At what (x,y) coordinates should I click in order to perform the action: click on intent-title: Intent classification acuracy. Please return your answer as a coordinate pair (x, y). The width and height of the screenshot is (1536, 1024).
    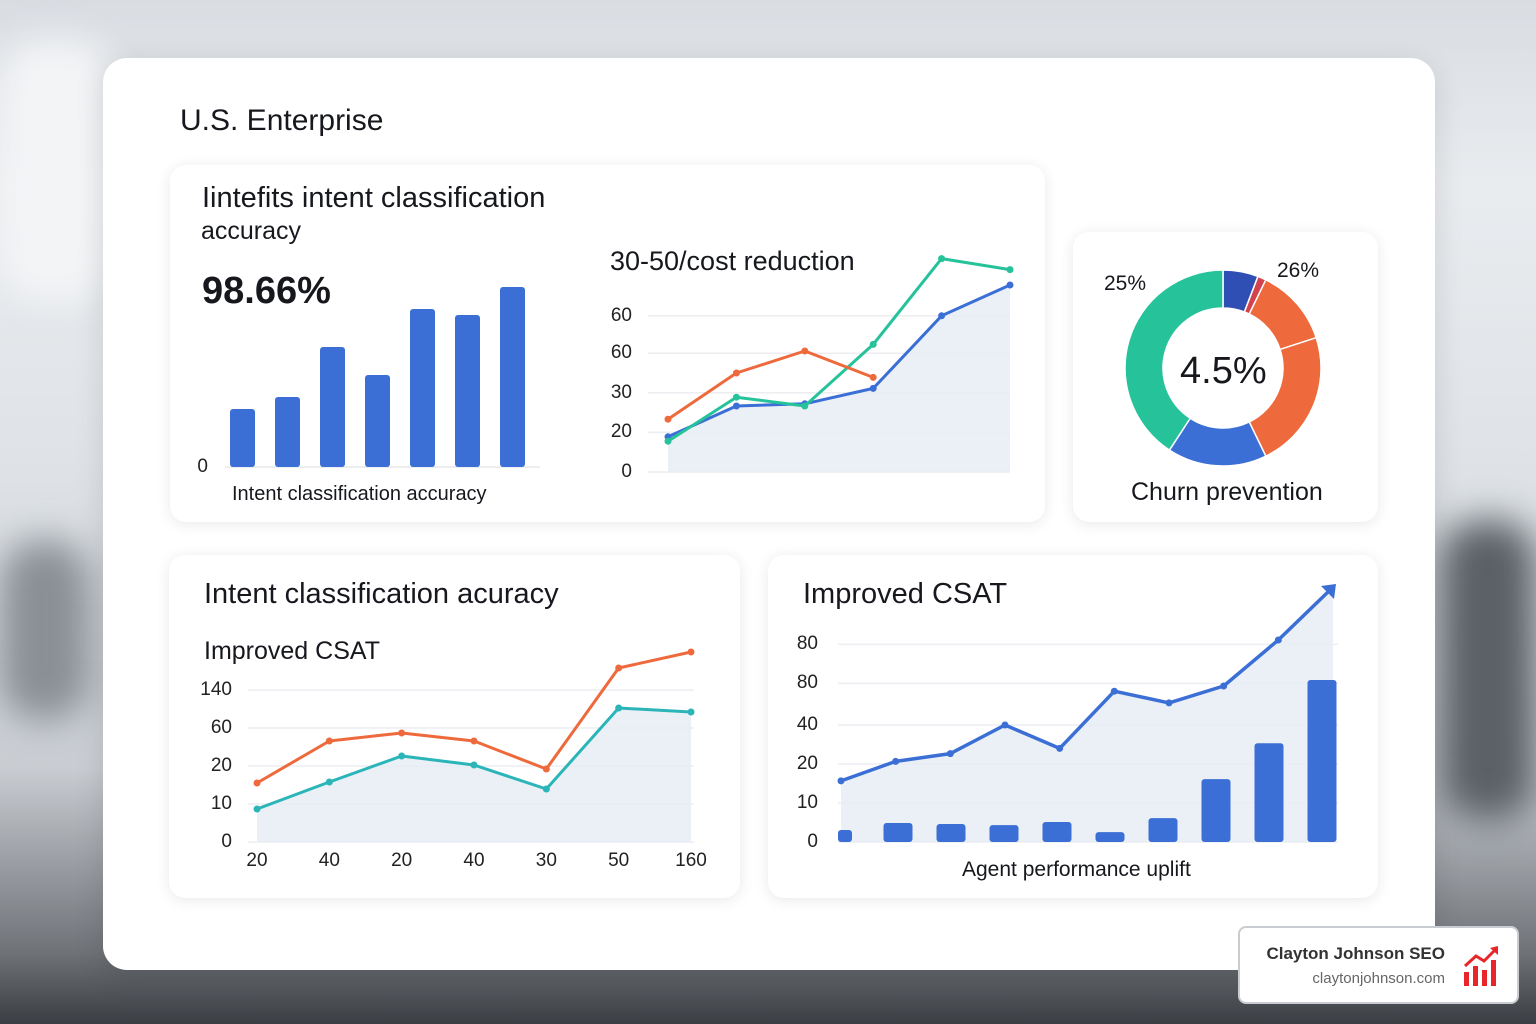
    Looking at the image, I should click on (381, 594).